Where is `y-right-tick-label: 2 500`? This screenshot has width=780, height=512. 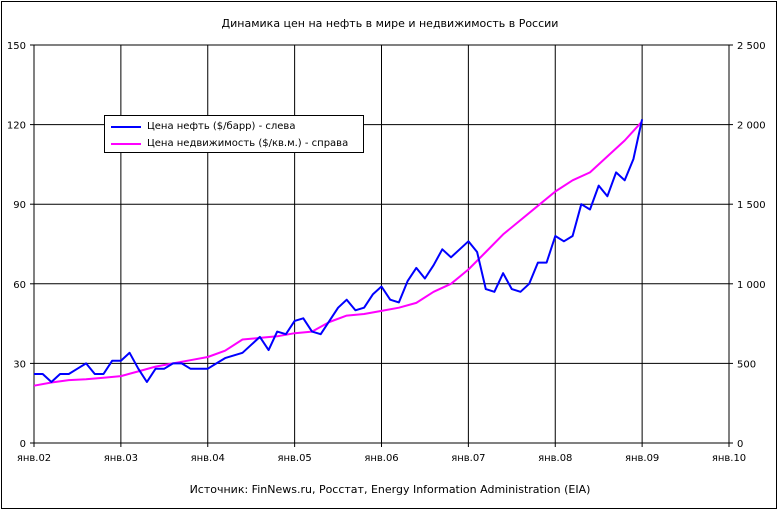
y-right-tick-label: 2 500 is located at coordinates (751, 46).